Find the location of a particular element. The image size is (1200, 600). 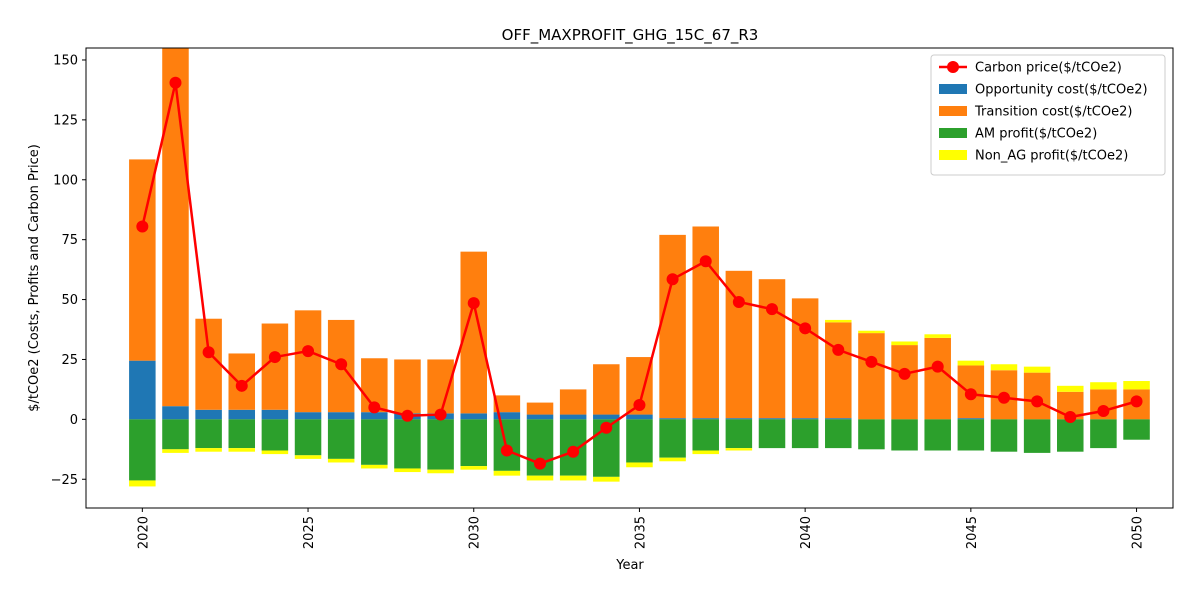

y-tick-label: 25 is located at coordinates (69, 360).